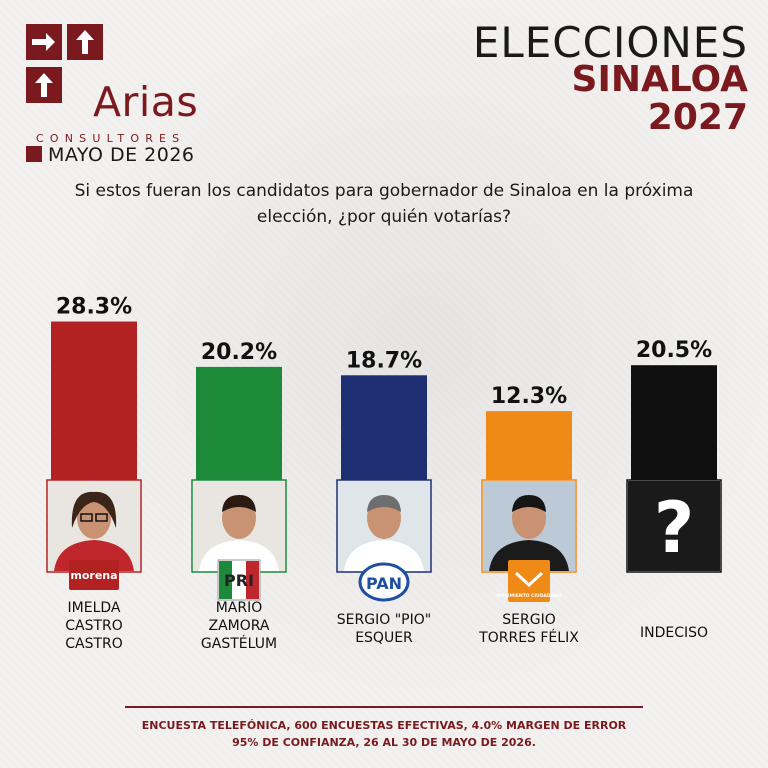  What do you see at coordinates (610, 42) in the screenshot?
I see `title-elecciones: ELECCIONES` at bounding box center [610, 42].